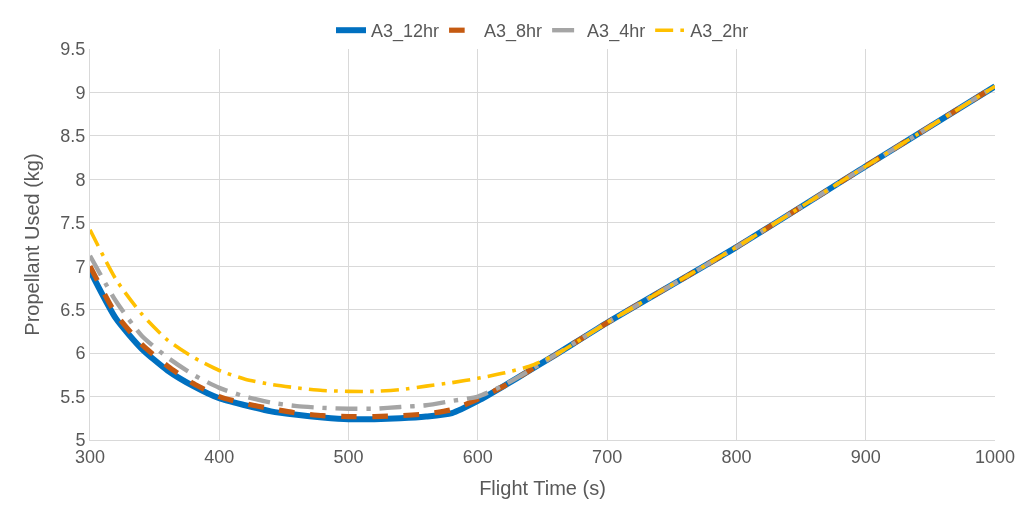  I want to click on x-tick-label: 600, so click(477, 456).